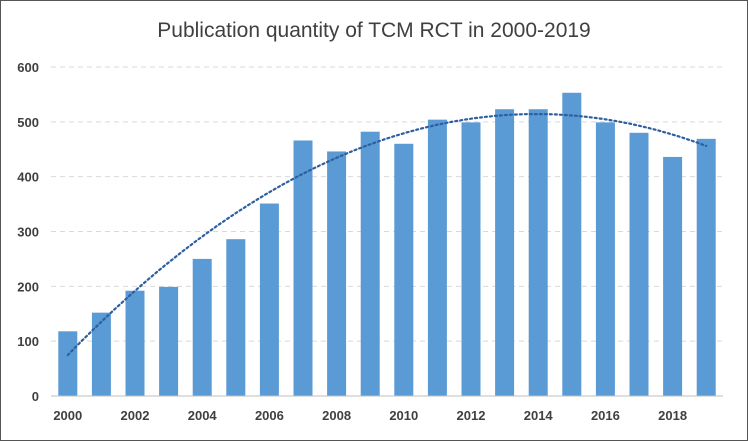  Describe the element at coordinates (605, 259) in the screenshot. I see `bar-2016` at that location.